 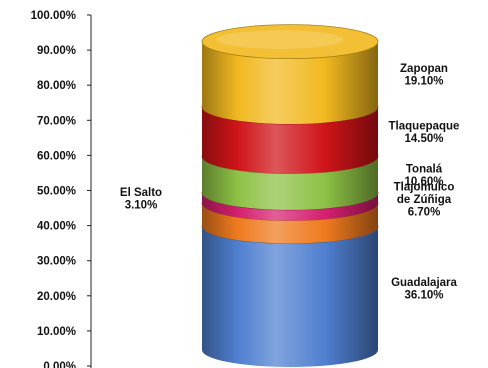 I want to click on y-tick-label: 50.00%, so click(x=56, y=192).